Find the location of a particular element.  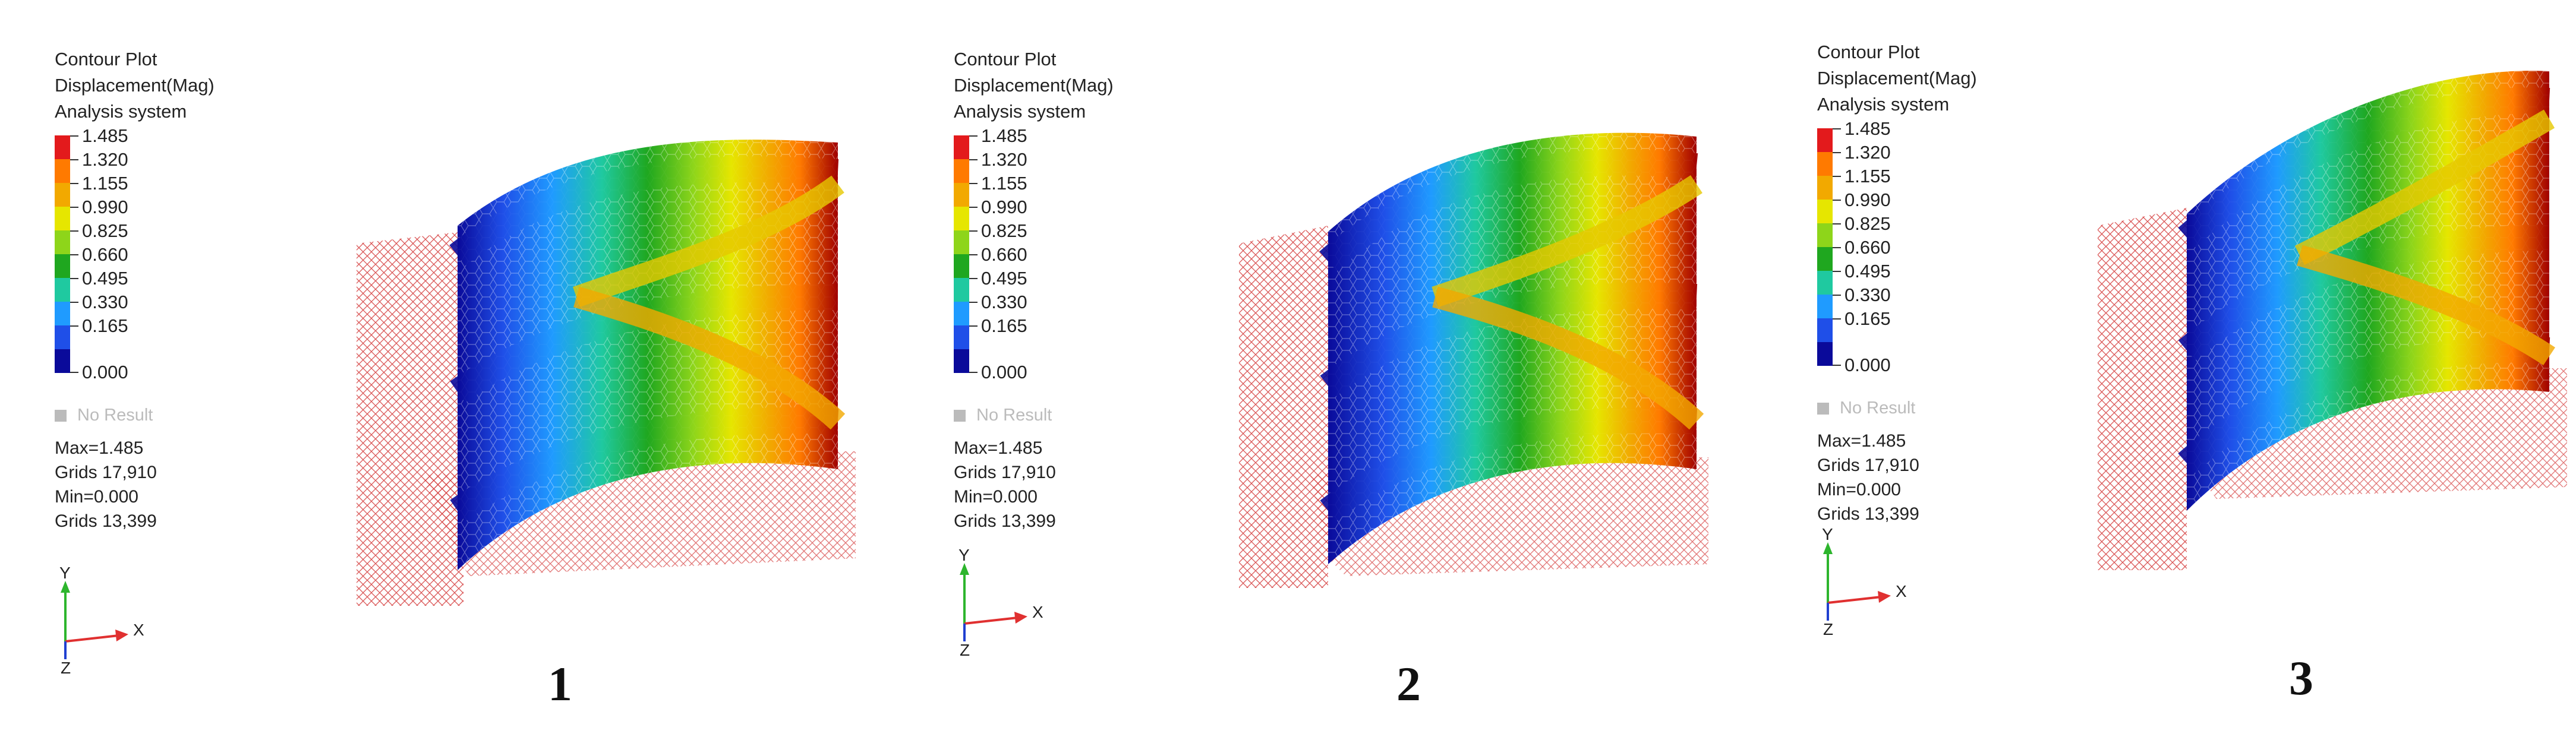

panel-label: 2 is located at coordinates (1409, 684).